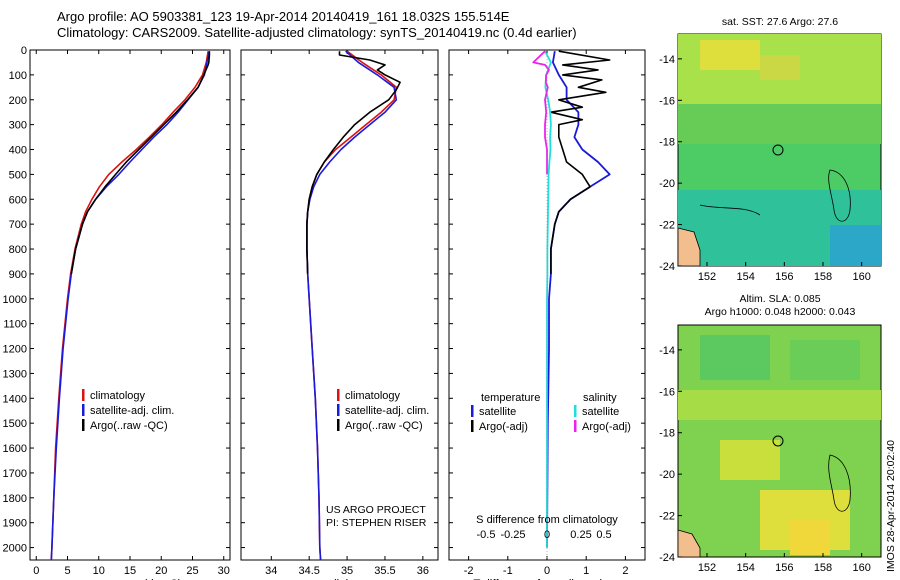 This screenshot has height=580, width=900. What do you see at coordinates (891, 506) in the screenshot?
I see `timestamp-label: IMOS 28-Apr-2014 20:02:40` at bounding box center [891, 506].